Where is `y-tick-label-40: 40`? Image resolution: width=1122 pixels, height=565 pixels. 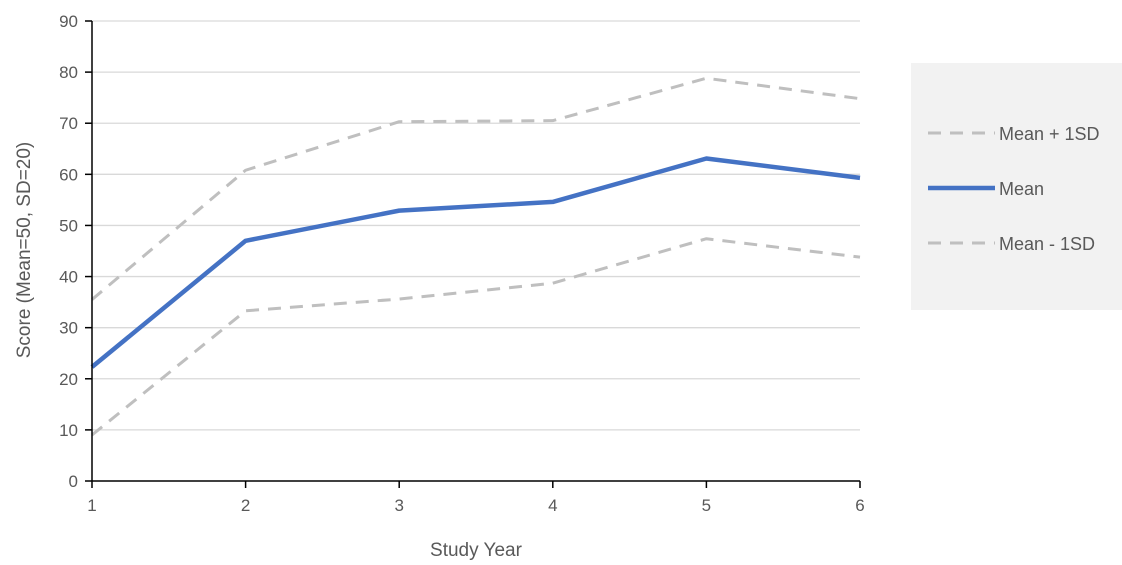
y-tick-label-40: 40 is located at coordinates (68, 277).